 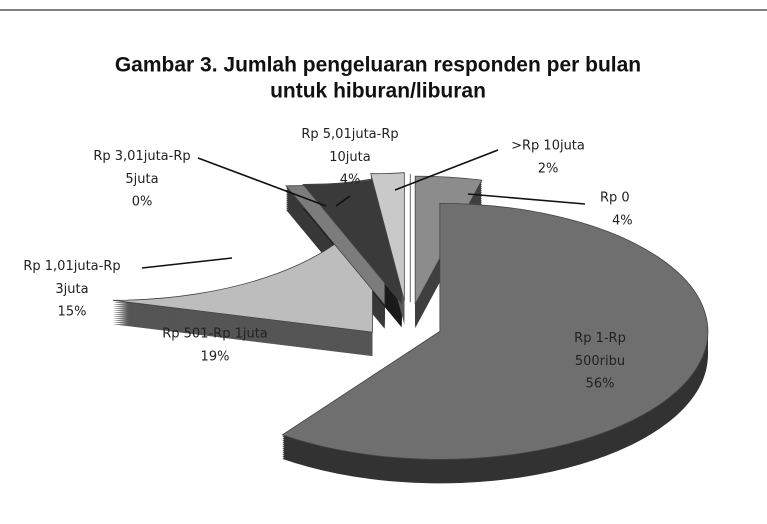 I want to click on value-label: 19%, so click(x=215, y=357).